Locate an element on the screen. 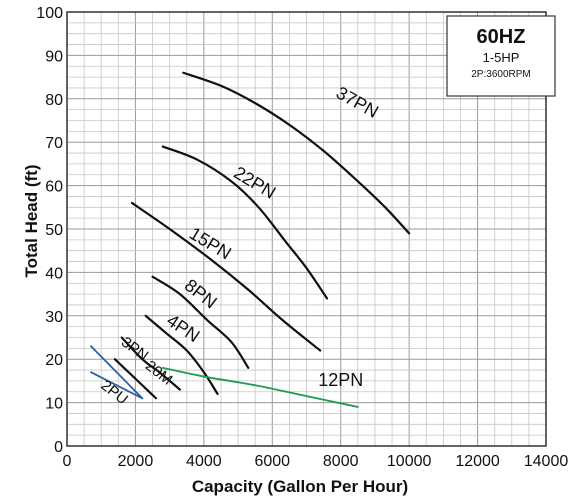  curve-4pn is located at coordinates (181, 355).